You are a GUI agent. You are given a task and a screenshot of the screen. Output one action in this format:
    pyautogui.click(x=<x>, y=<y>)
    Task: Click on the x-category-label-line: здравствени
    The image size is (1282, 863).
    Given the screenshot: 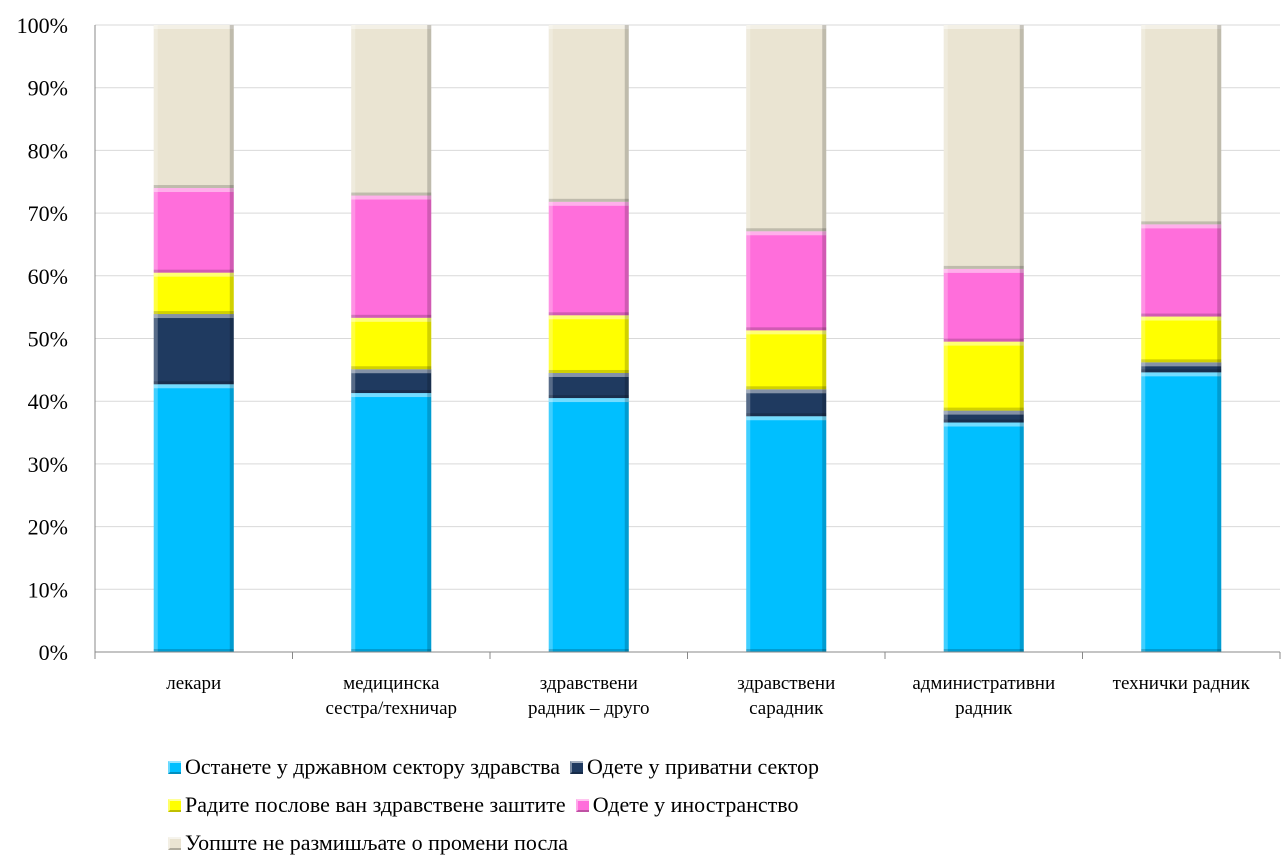 What is the action you would take?
    pyautogui.click(x=786, y=683)
    